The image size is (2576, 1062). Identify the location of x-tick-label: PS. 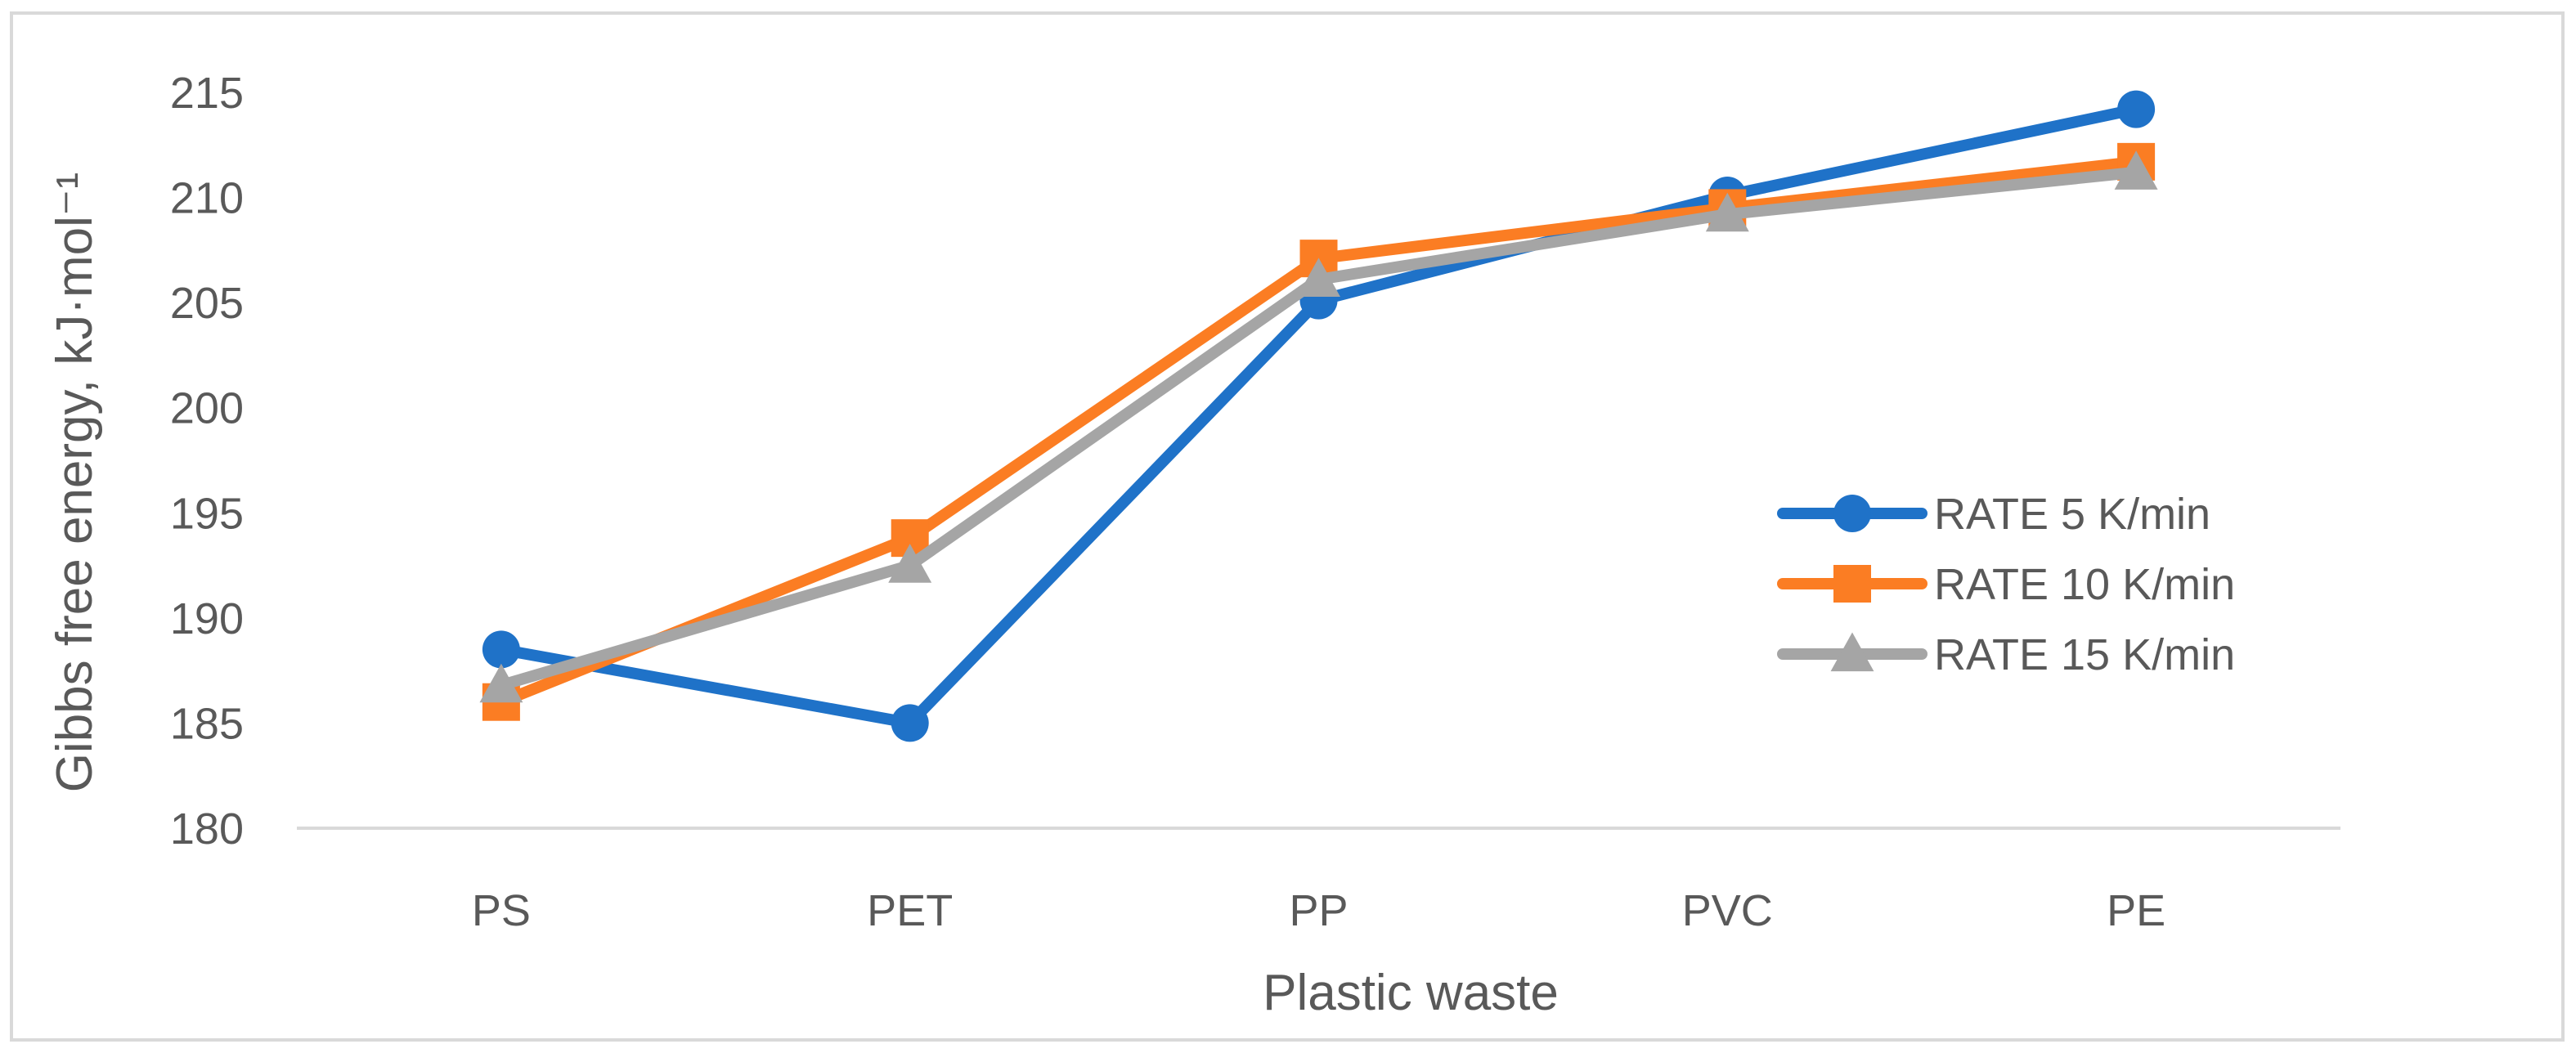
(501, 910).